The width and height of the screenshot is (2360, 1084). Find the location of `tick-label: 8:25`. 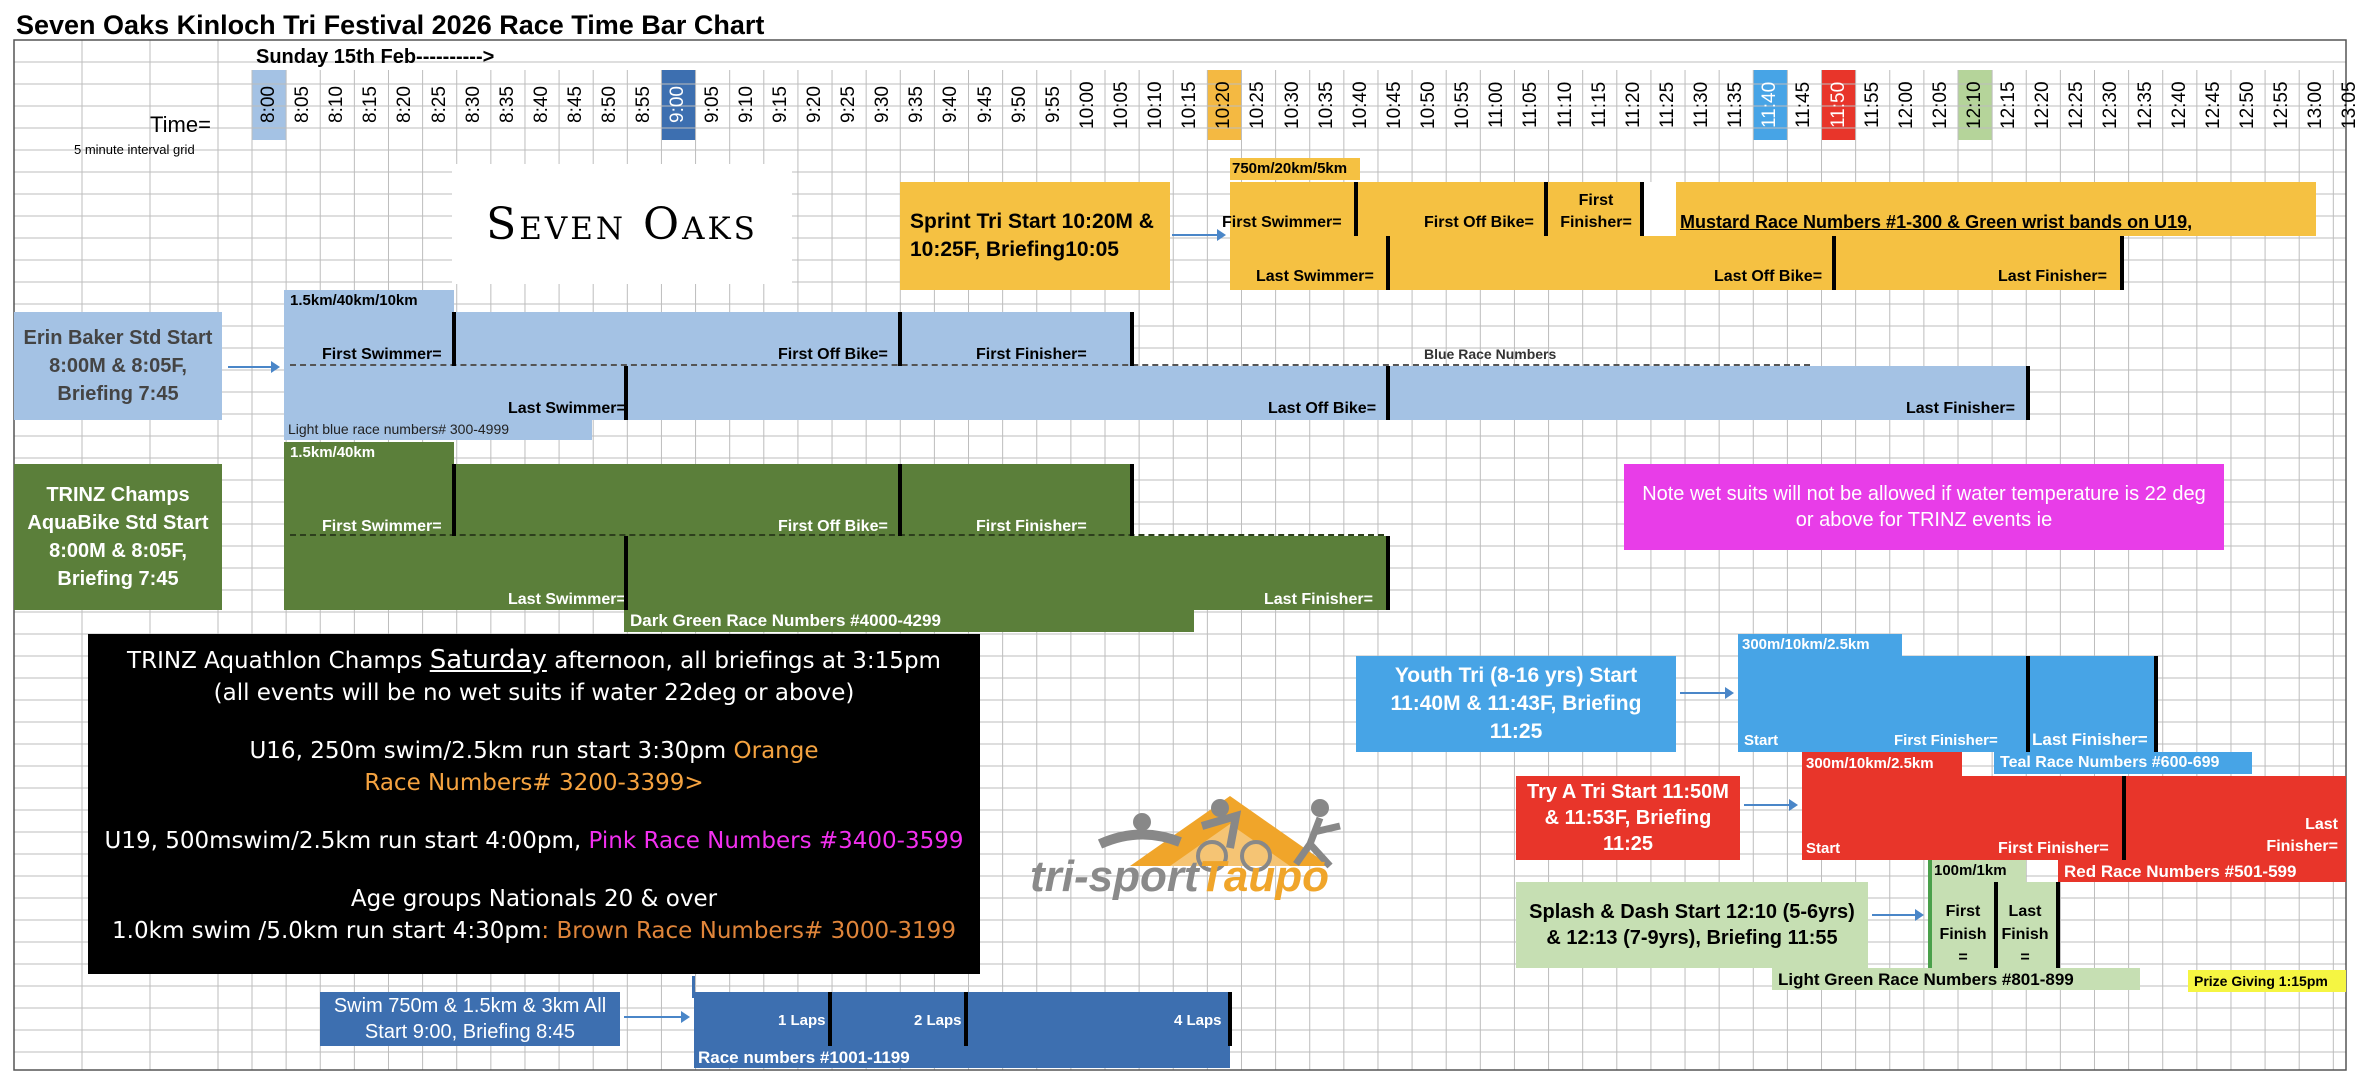

tick-label: 8:25 is located at coordinates (439, 105).